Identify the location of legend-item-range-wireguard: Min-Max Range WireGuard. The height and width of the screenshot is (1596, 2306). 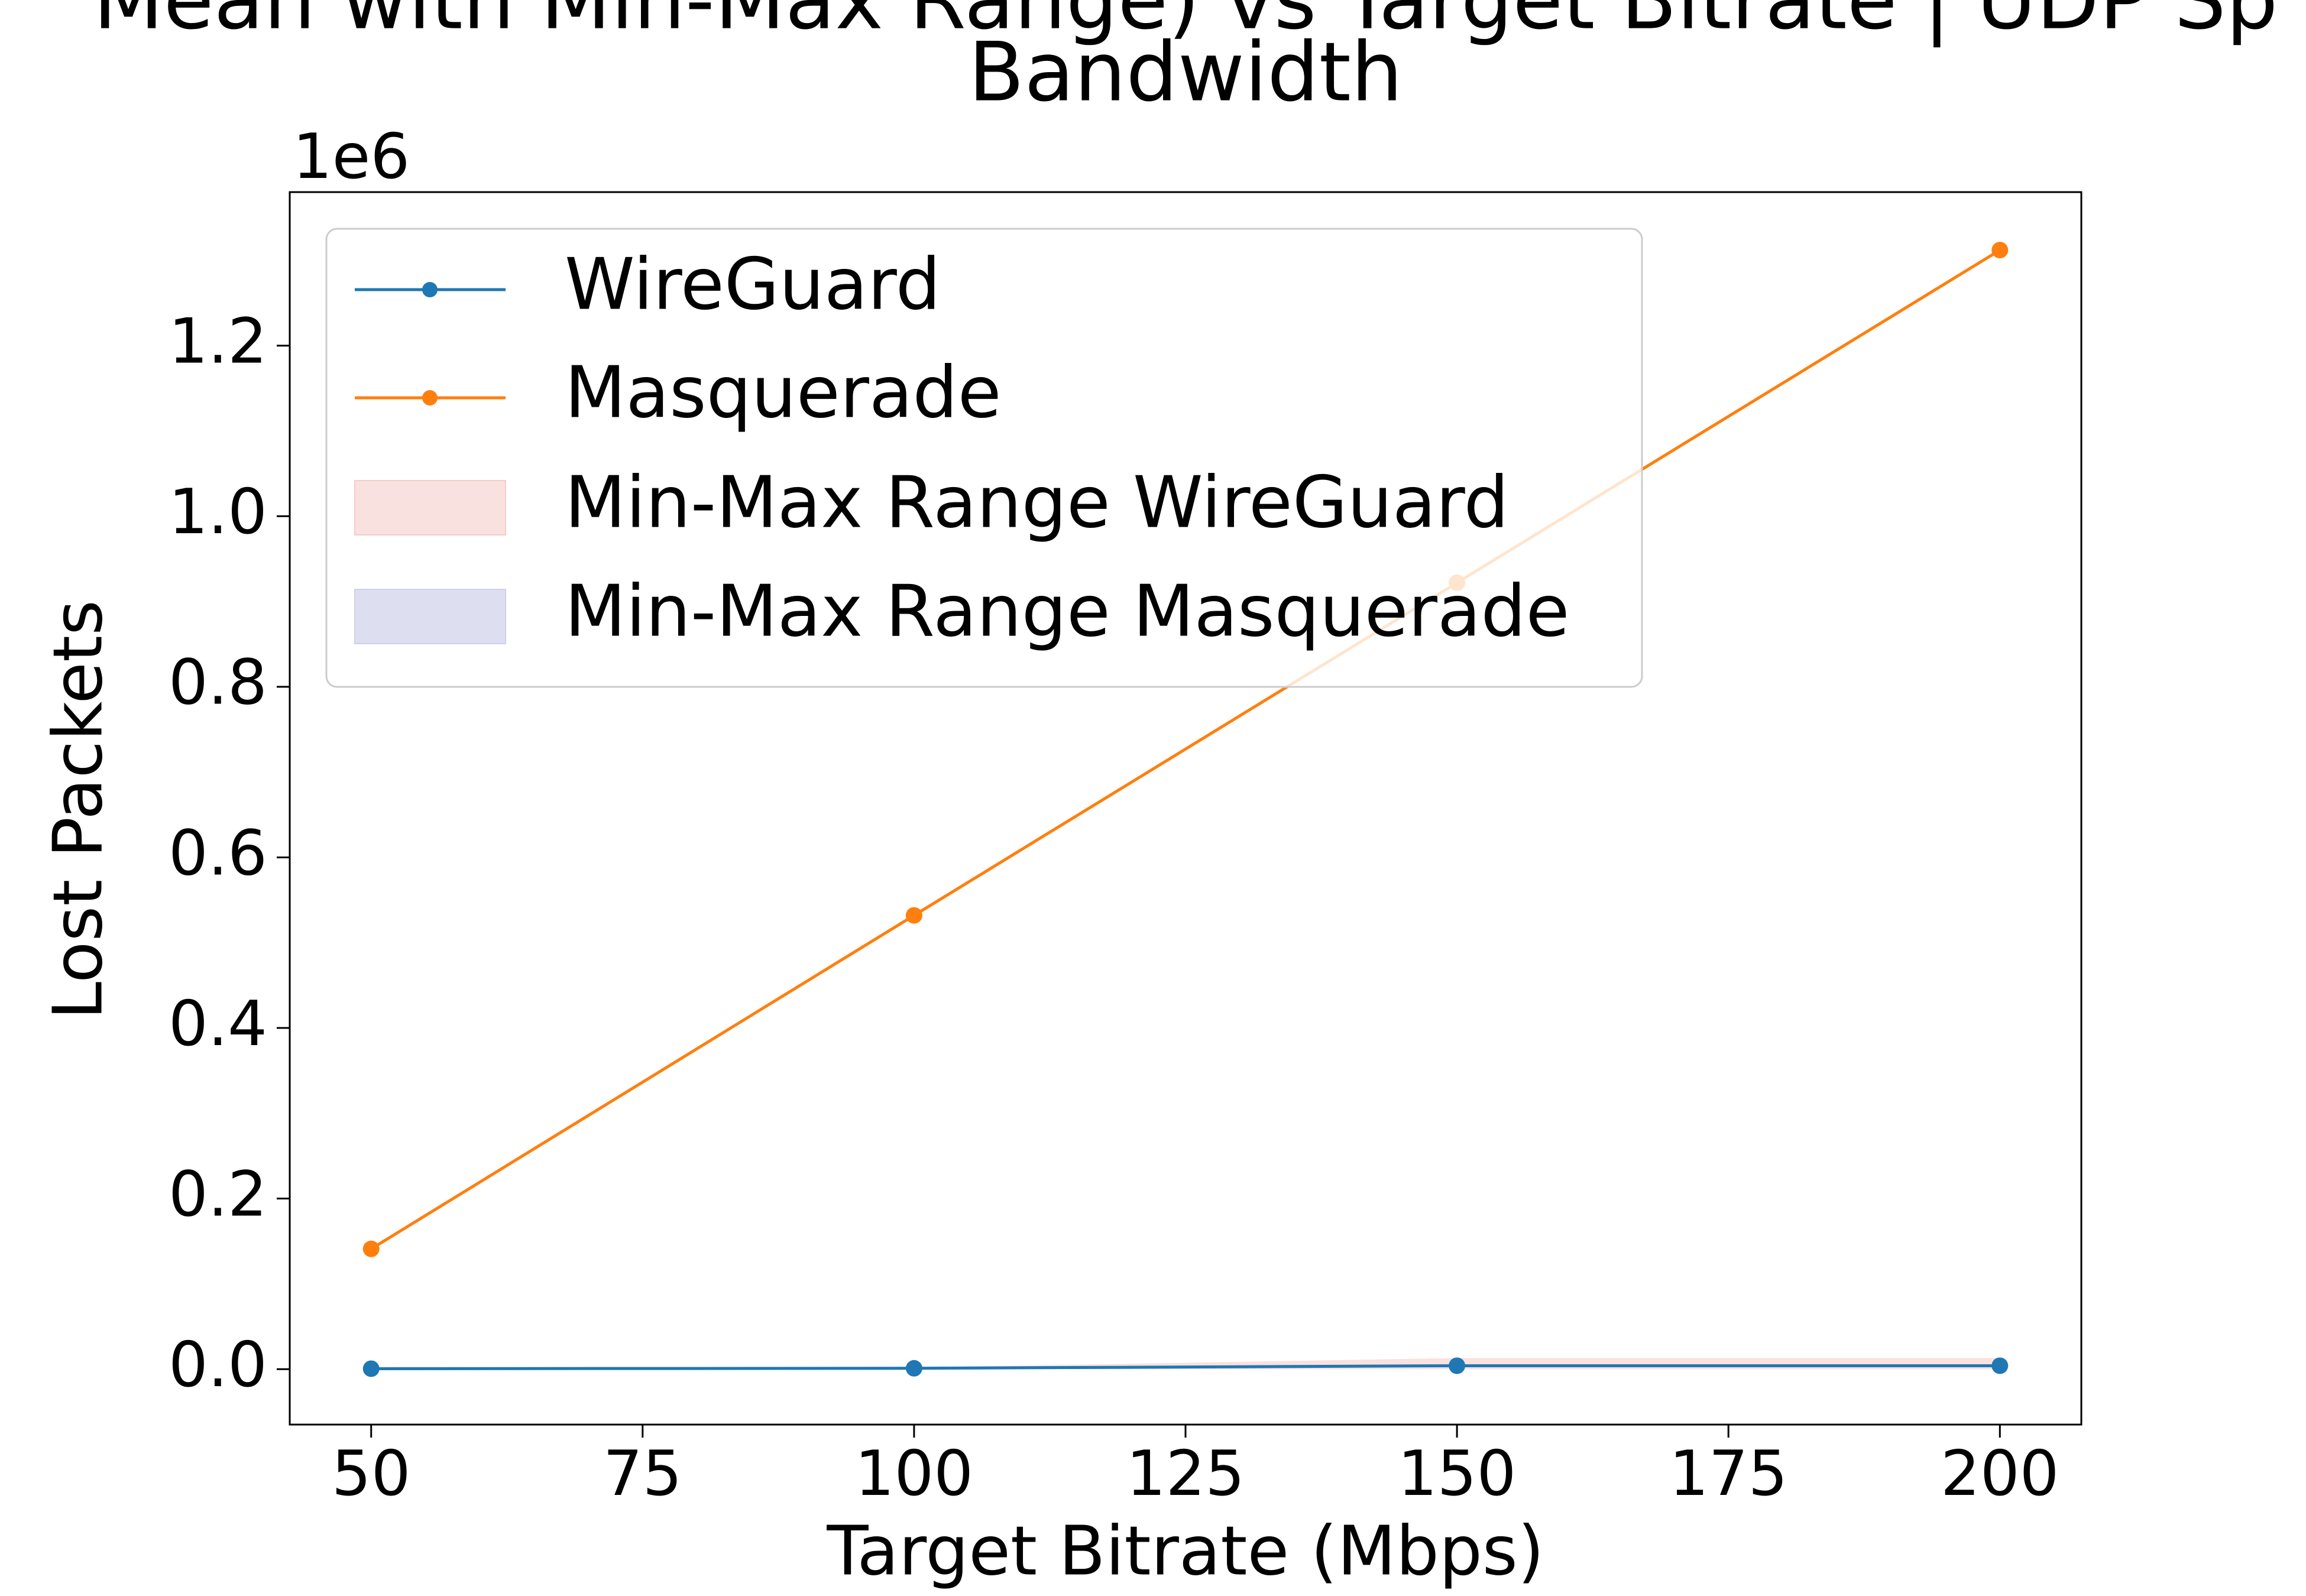
(931, 503).